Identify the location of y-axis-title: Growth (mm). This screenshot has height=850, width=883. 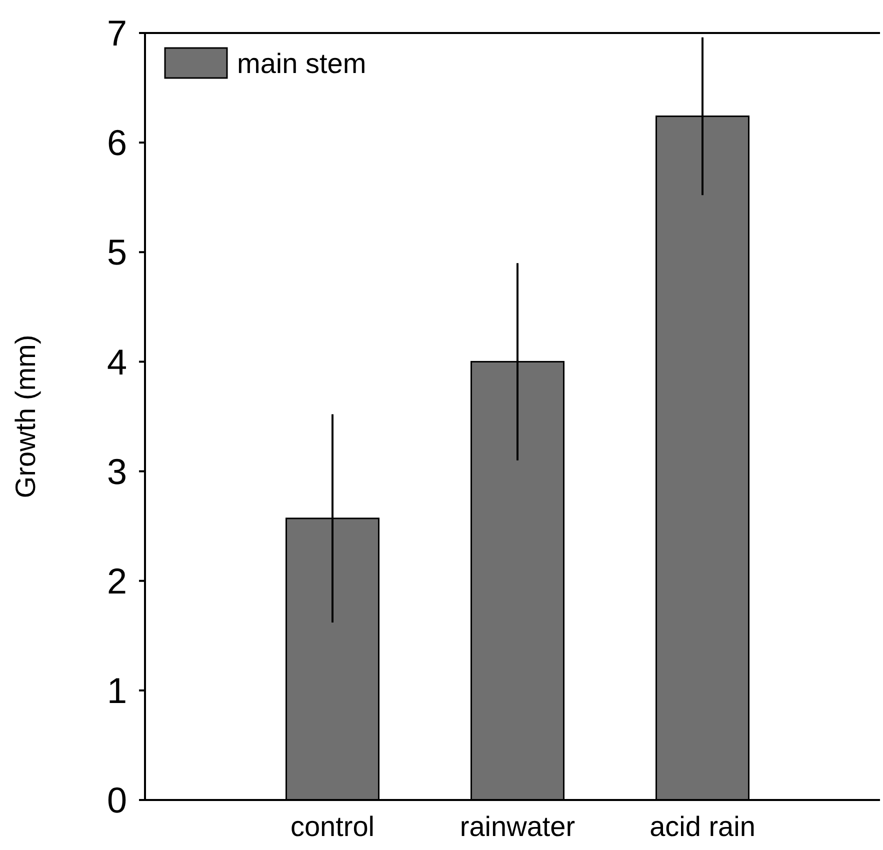
(25, 416).